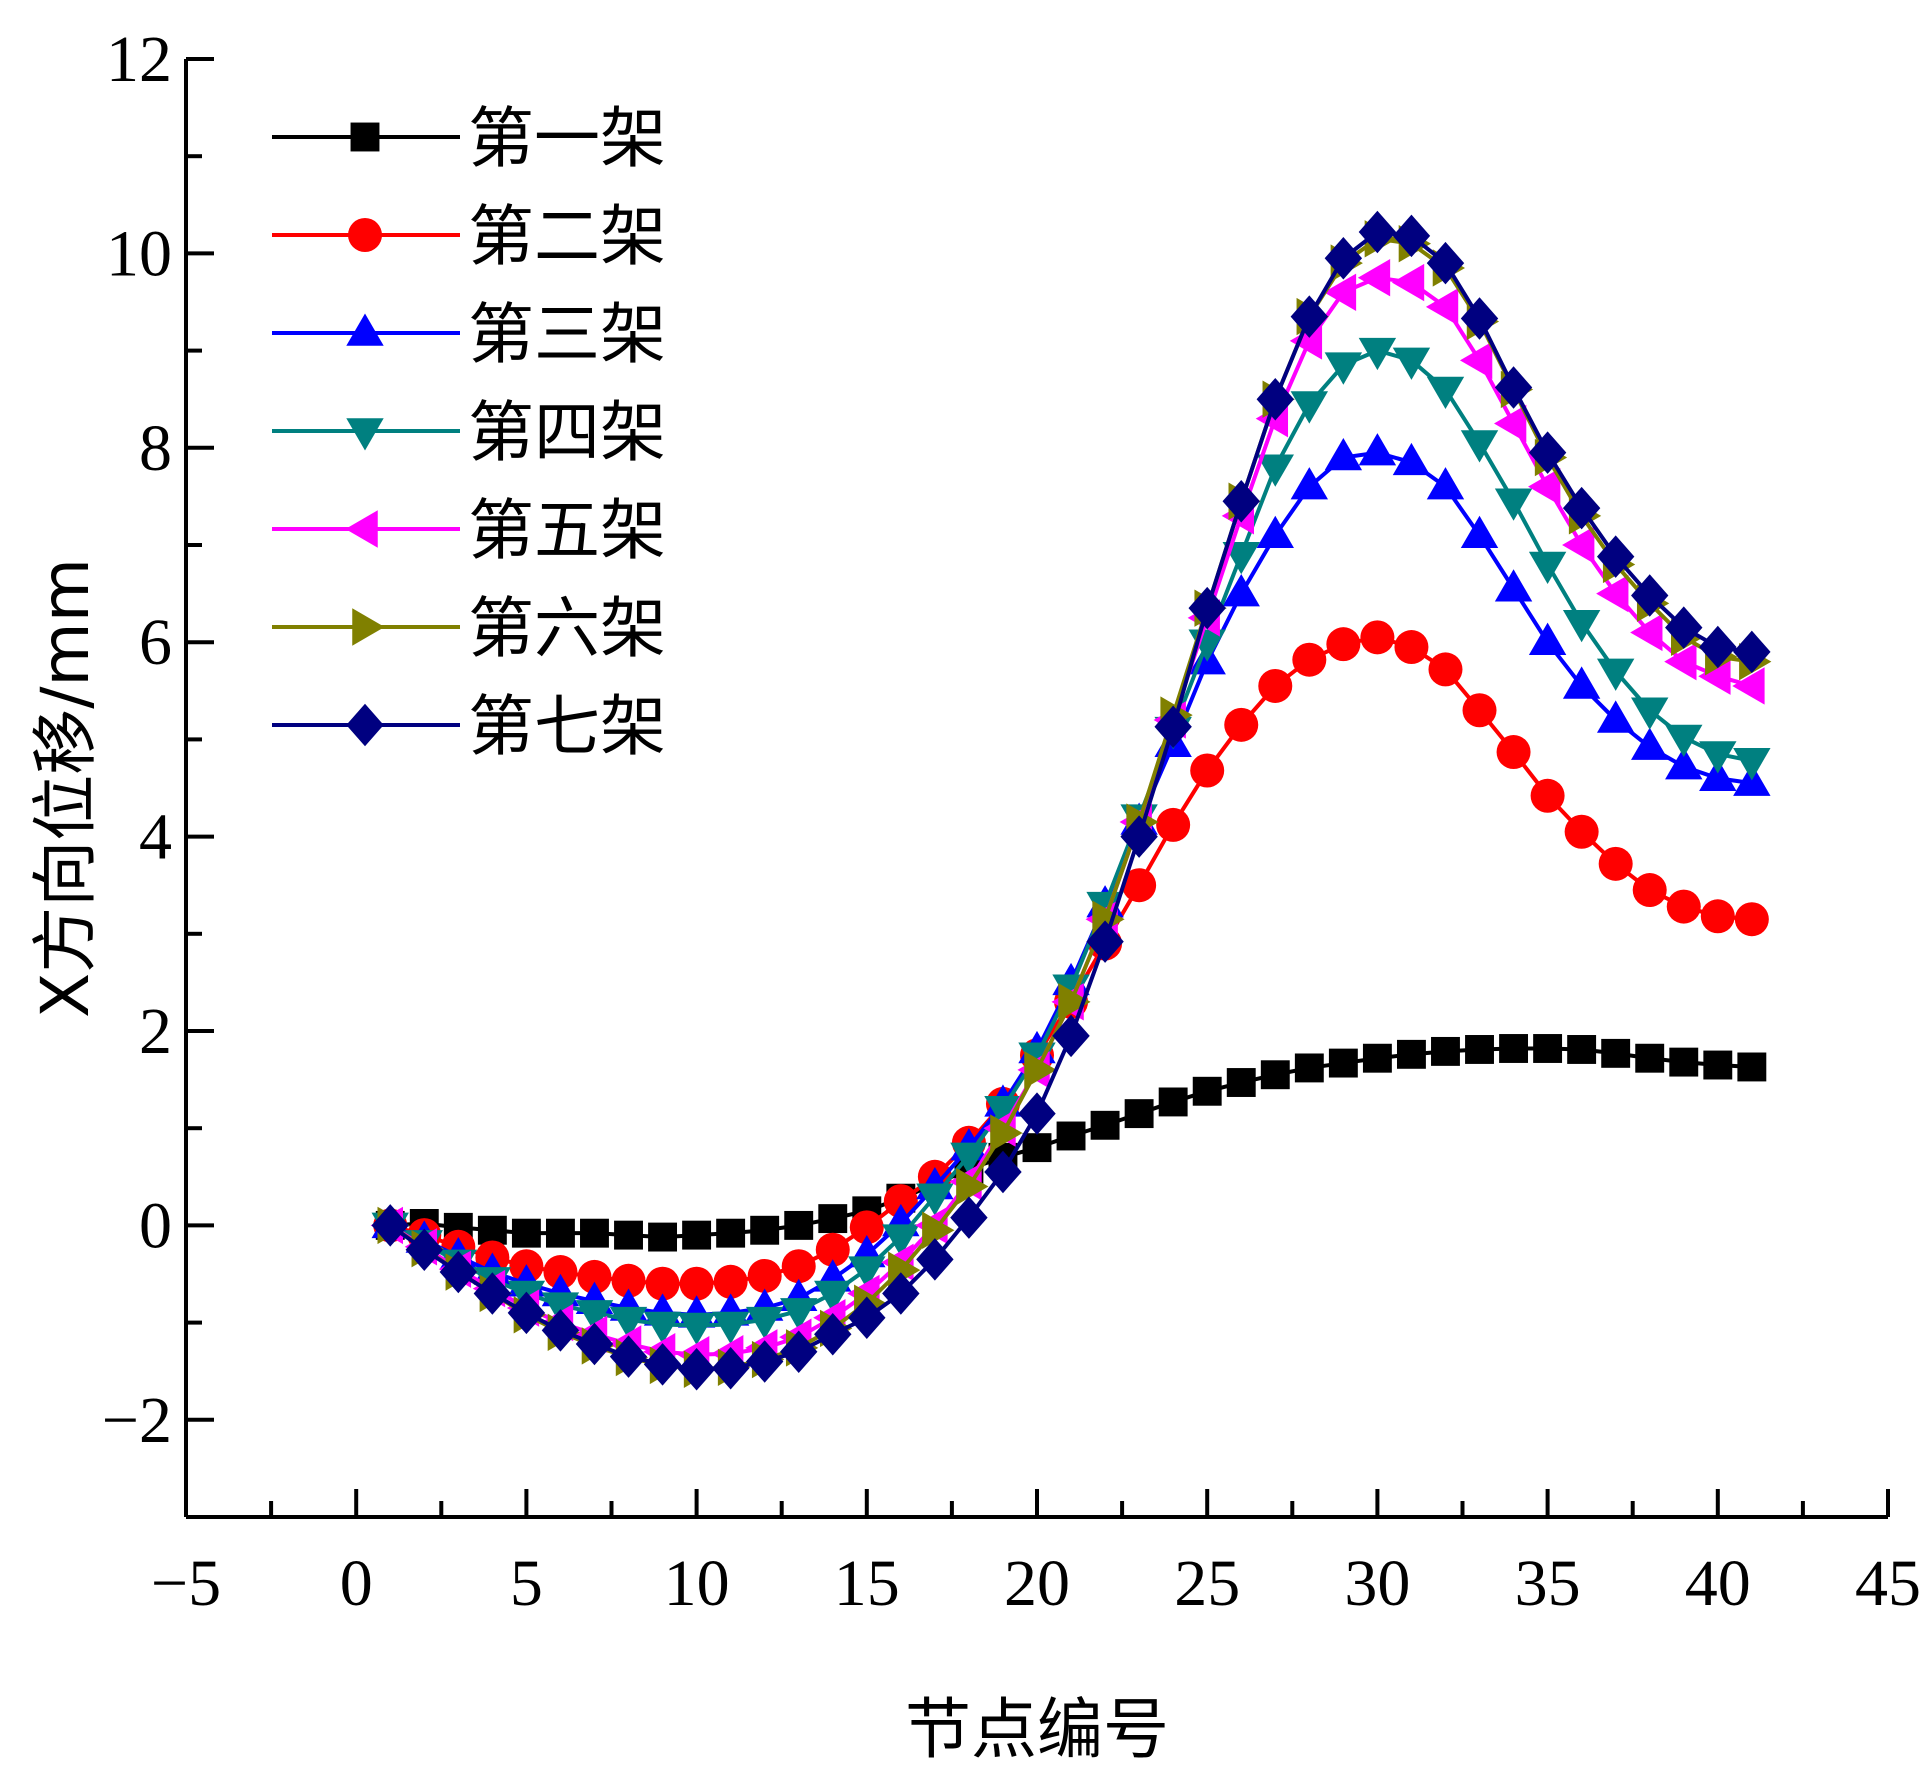 This screenshot has height=1778, width=1925. What do you see at coordinates (139, 59) in the screenshot?
I see `y-tick-label: 12` at bounding box center [139, 59].